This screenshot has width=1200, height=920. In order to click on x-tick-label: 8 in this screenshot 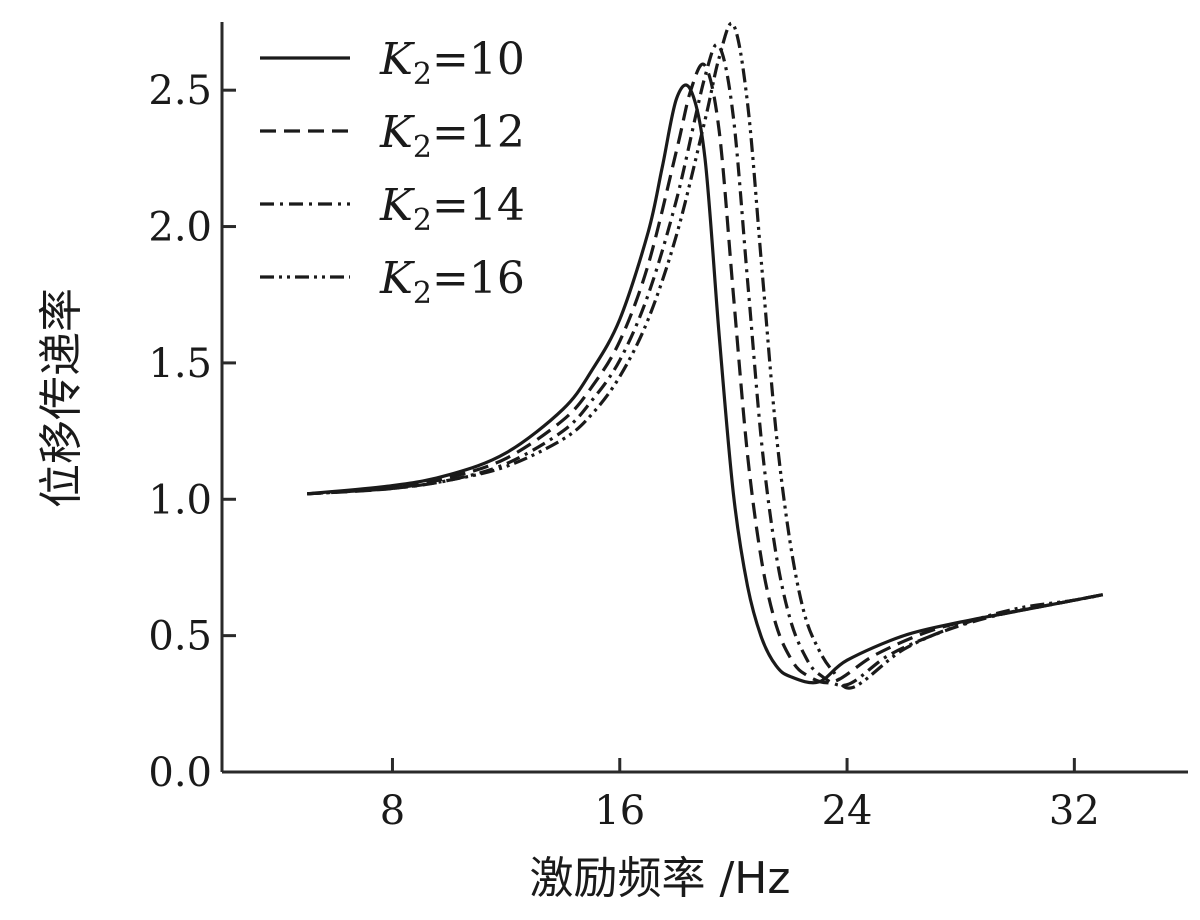, I will do `click(392, 811)`.